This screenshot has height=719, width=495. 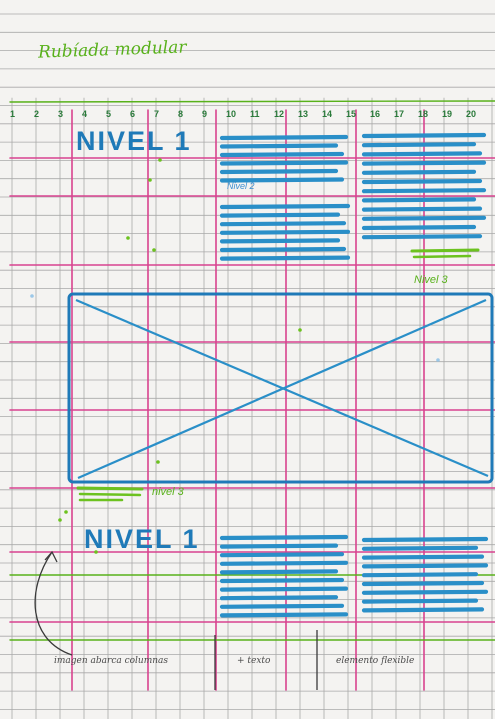 What do you see at coordinates (375, 661) in the screenshot?
I see `footer-label-flexible: elemento flexible` at bounding box center [375, 661].